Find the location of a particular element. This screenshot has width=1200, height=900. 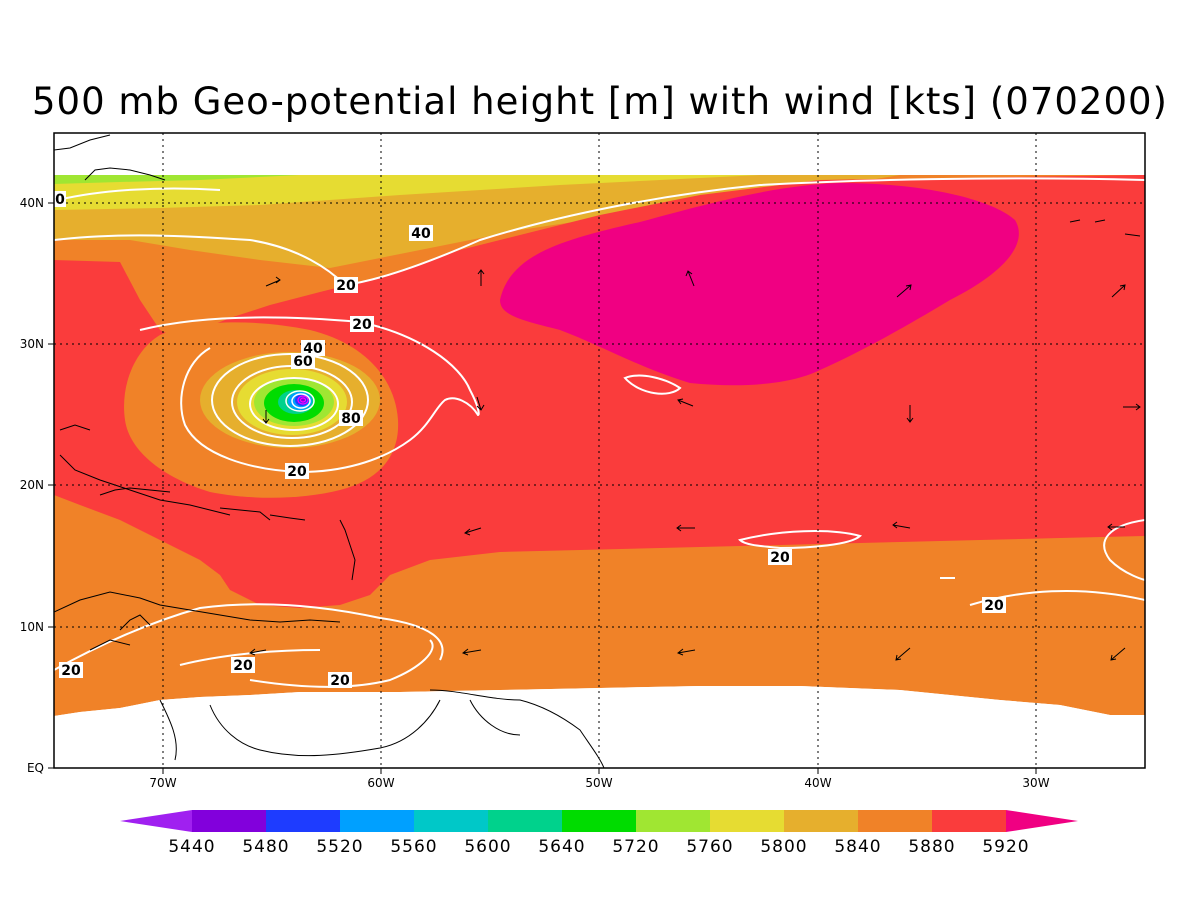

svg-text: 80 is located at coordinates (351, 419).